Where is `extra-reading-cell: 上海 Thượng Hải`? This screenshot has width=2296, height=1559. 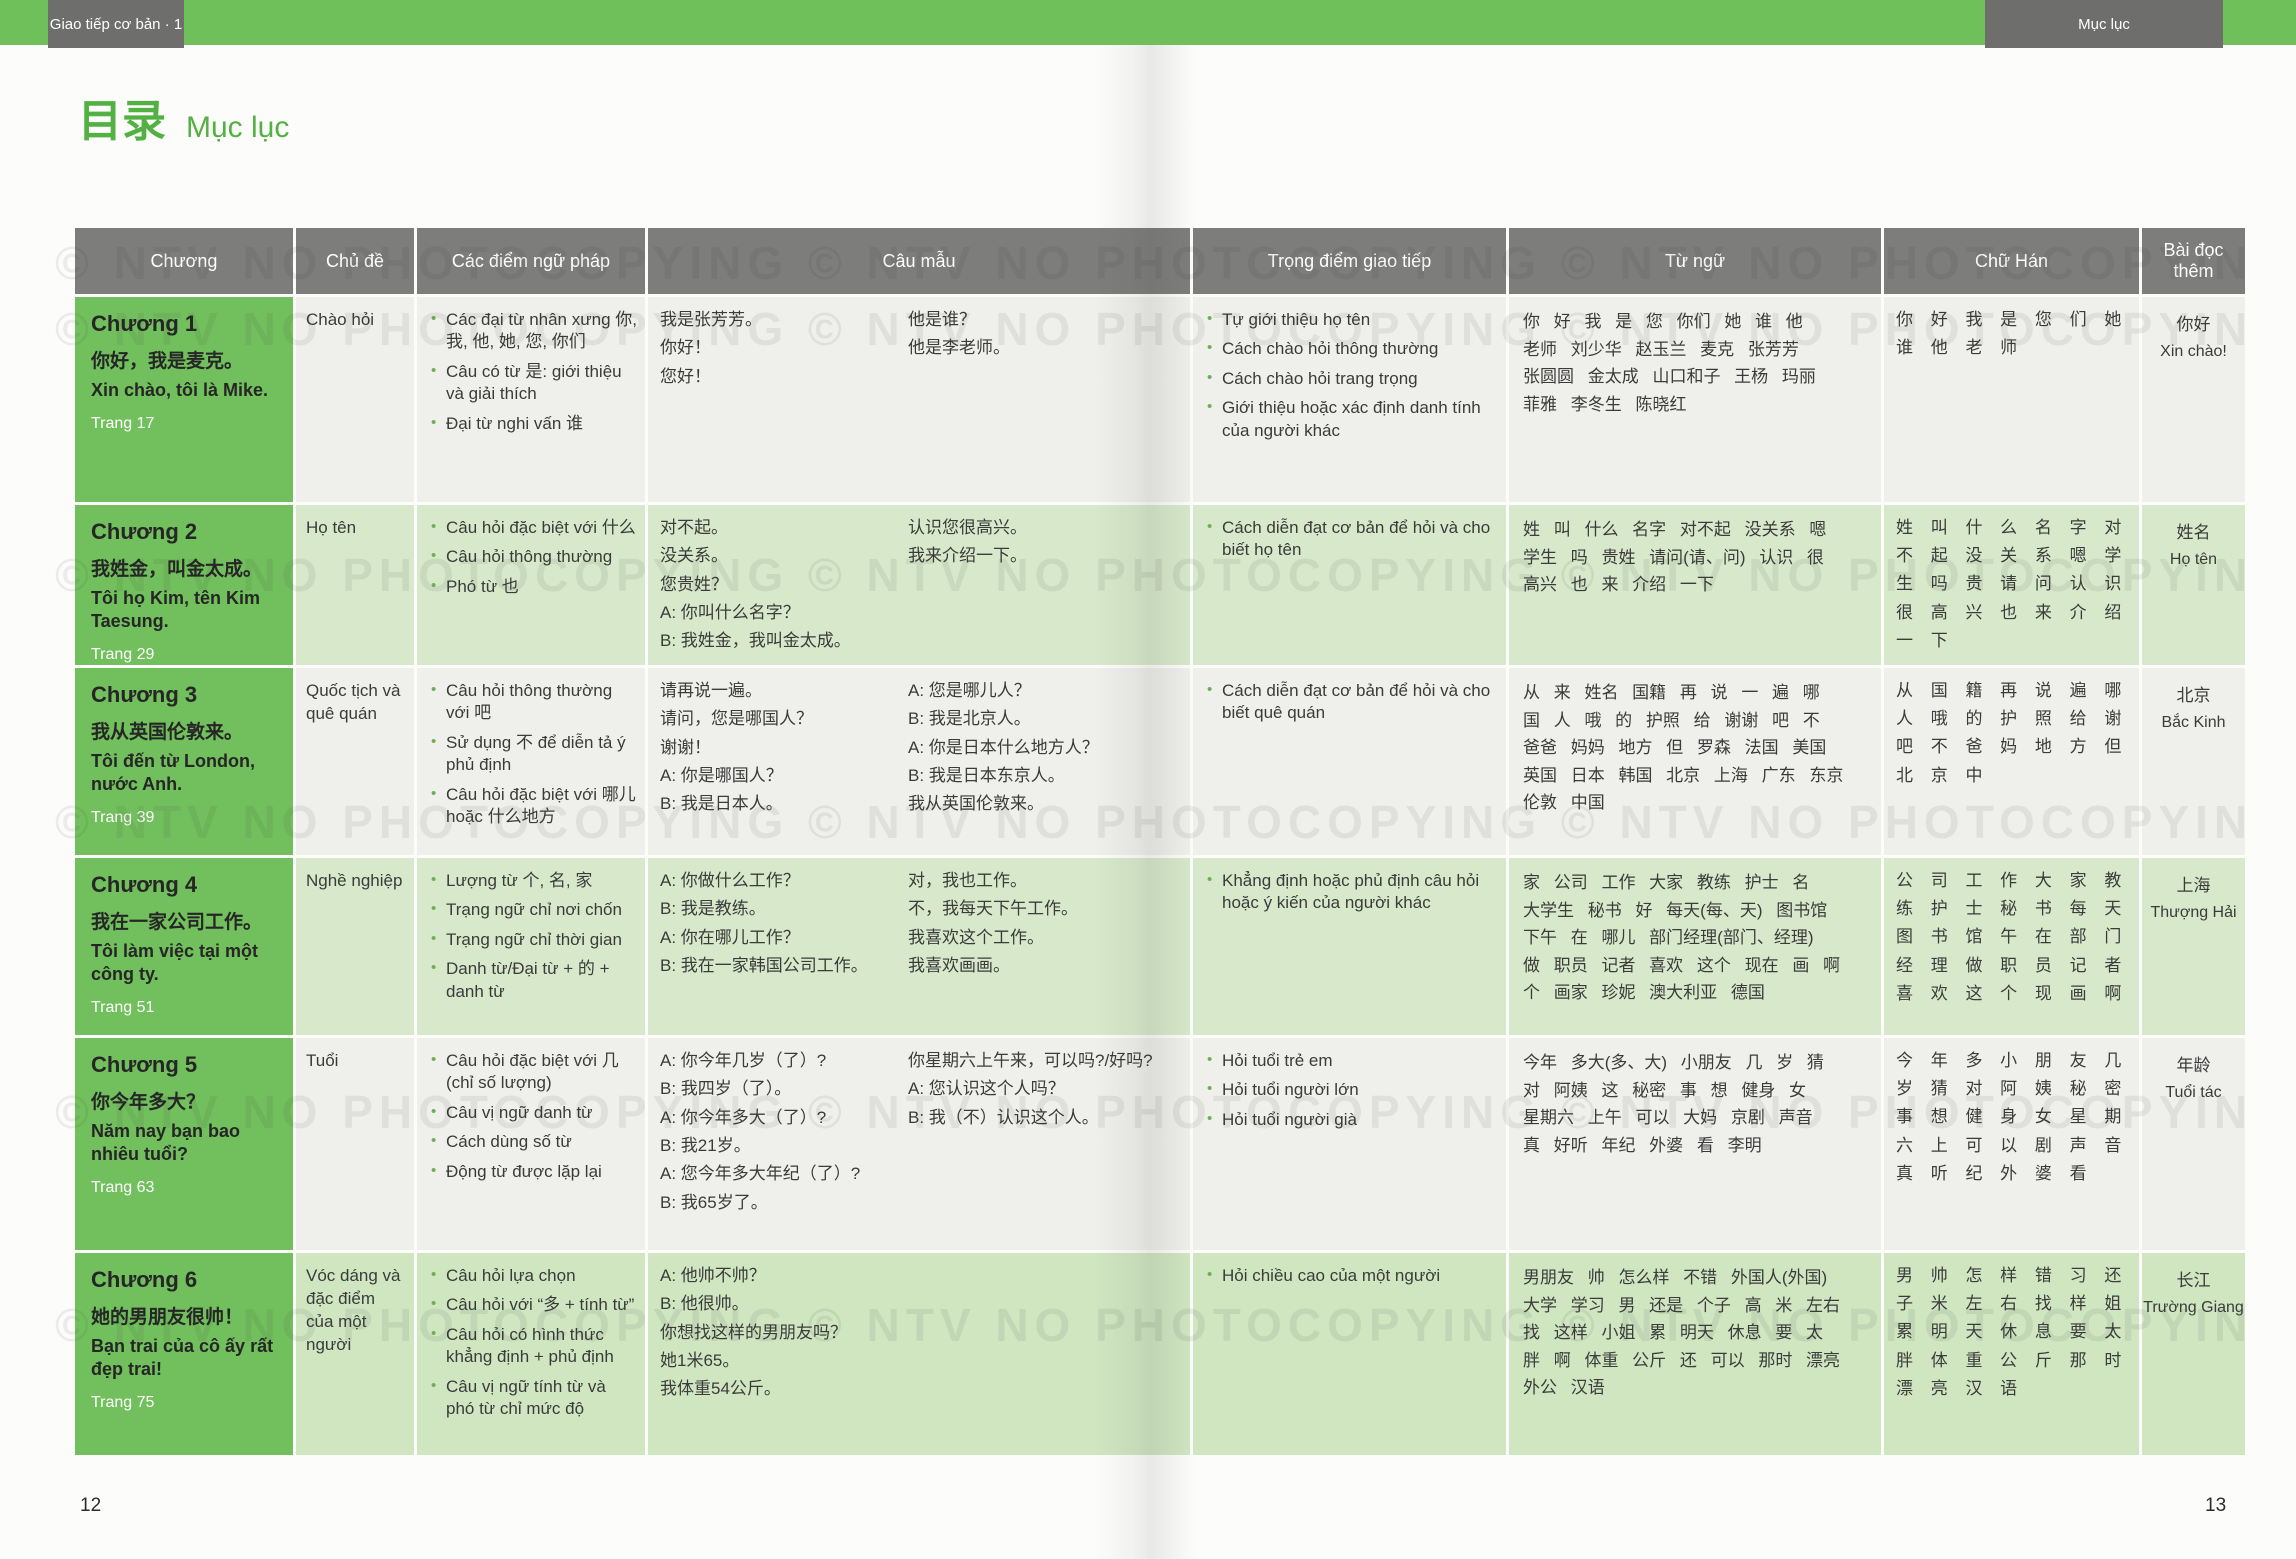 extra-reading-cell: 上海 Thượng Hải is located at coordinates (2193, 946).